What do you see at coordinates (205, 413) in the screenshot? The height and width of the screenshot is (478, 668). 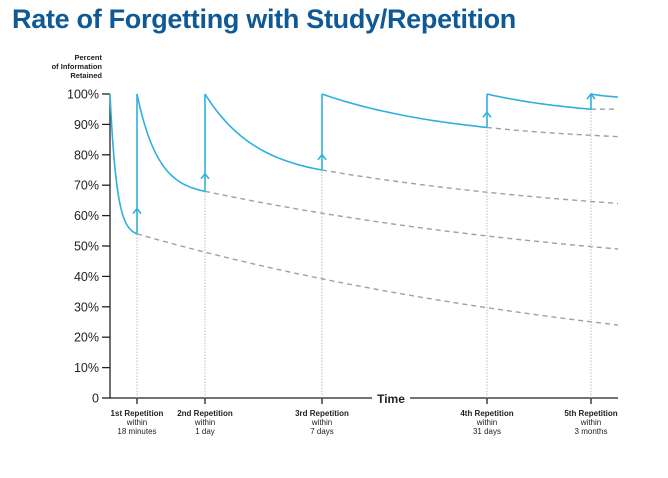 I see `repetition-label: 2nd Repetition` at bounding box center [205, 413].